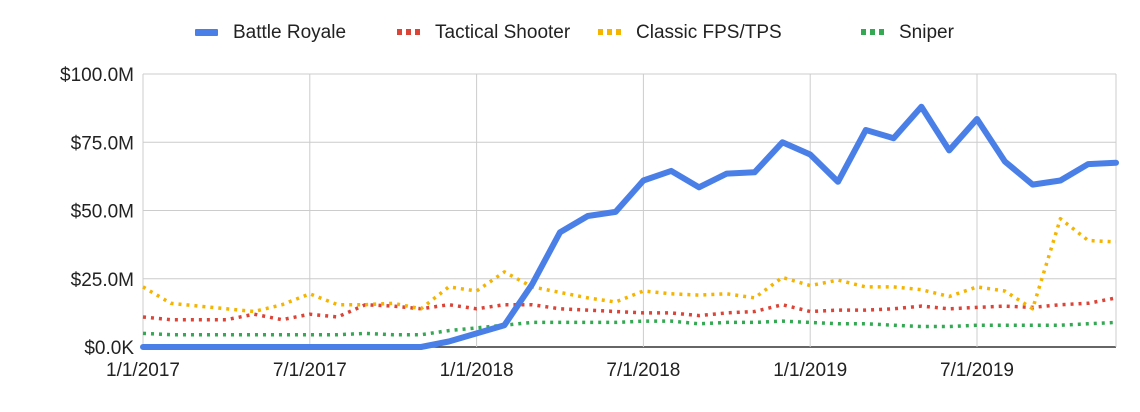 This screenshot has height=412, width=1140. What do you see at coordinates (927, 32) in the screenshot?
I see `legend-label: Sniper` at bounding box center [927, 32].